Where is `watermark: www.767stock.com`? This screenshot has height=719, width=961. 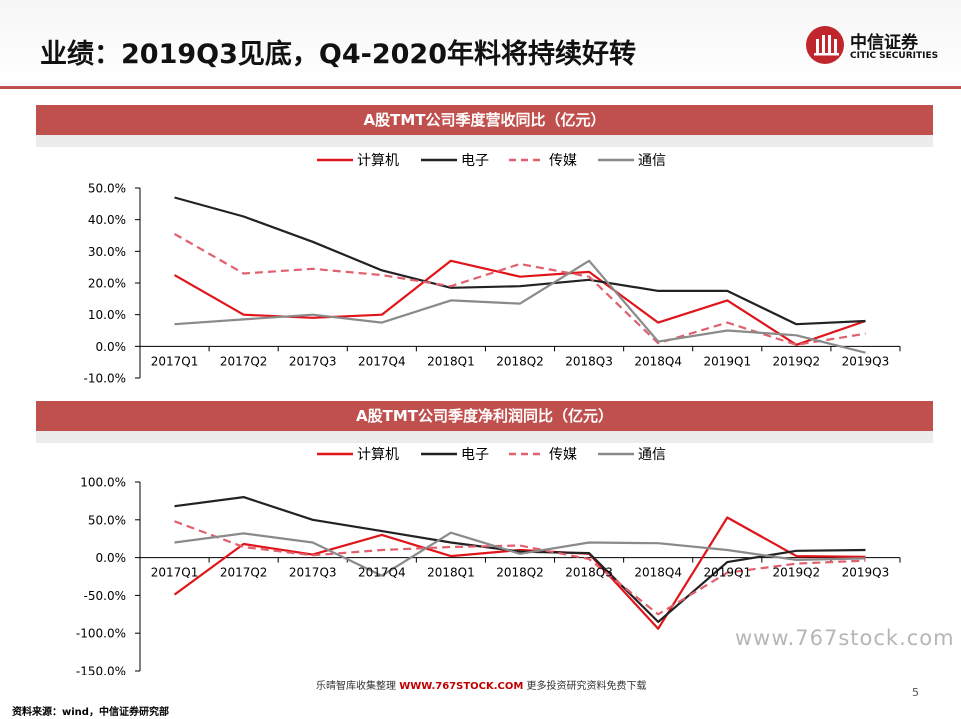 watermark: www.767stock.com is located at coordinates (845, 638).